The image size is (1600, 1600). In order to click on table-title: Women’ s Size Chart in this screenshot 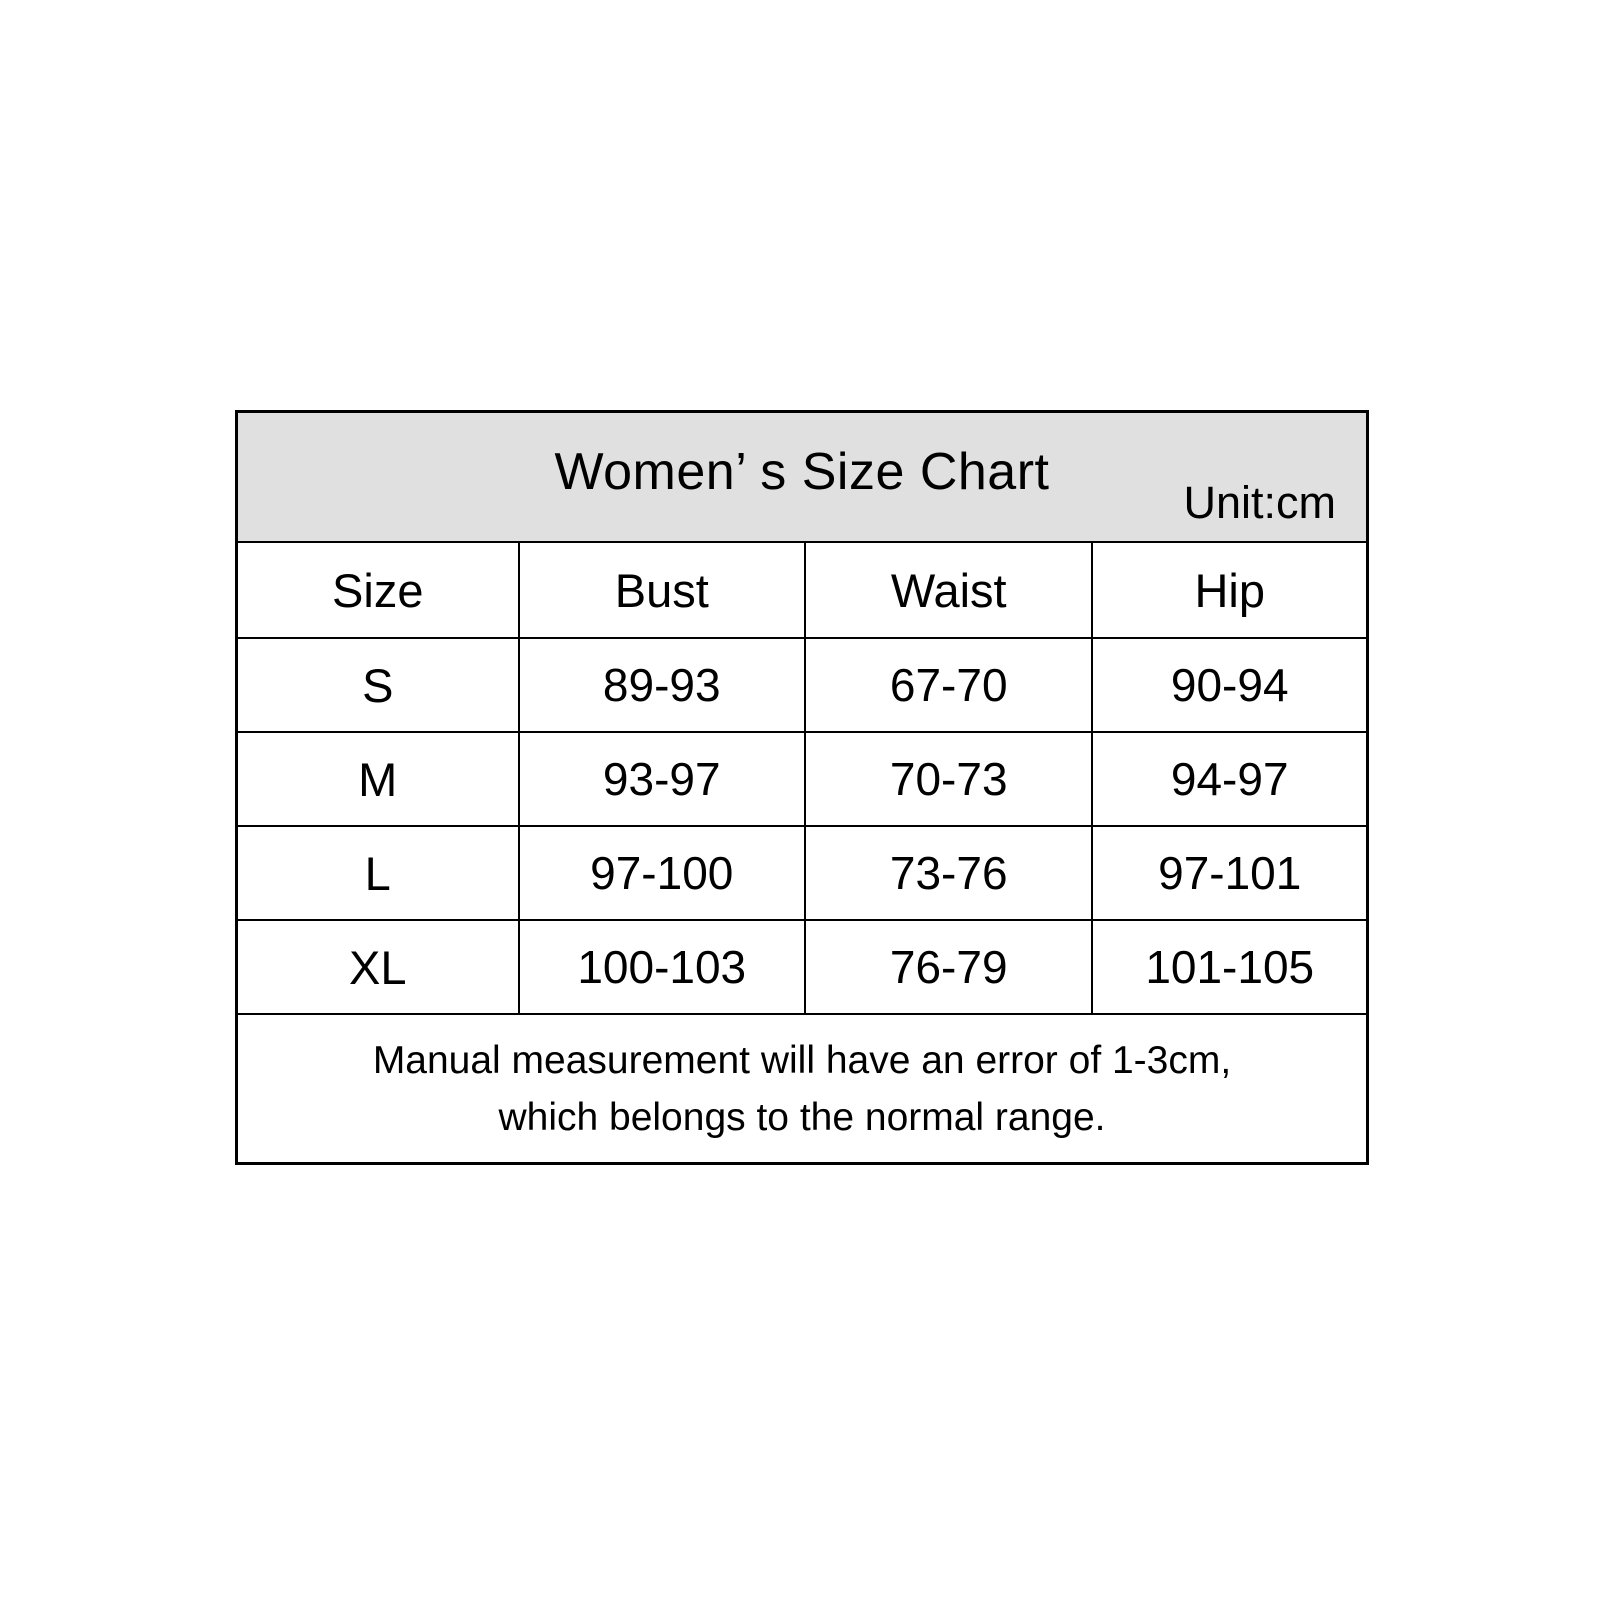, I will do `click(802, 472)`.